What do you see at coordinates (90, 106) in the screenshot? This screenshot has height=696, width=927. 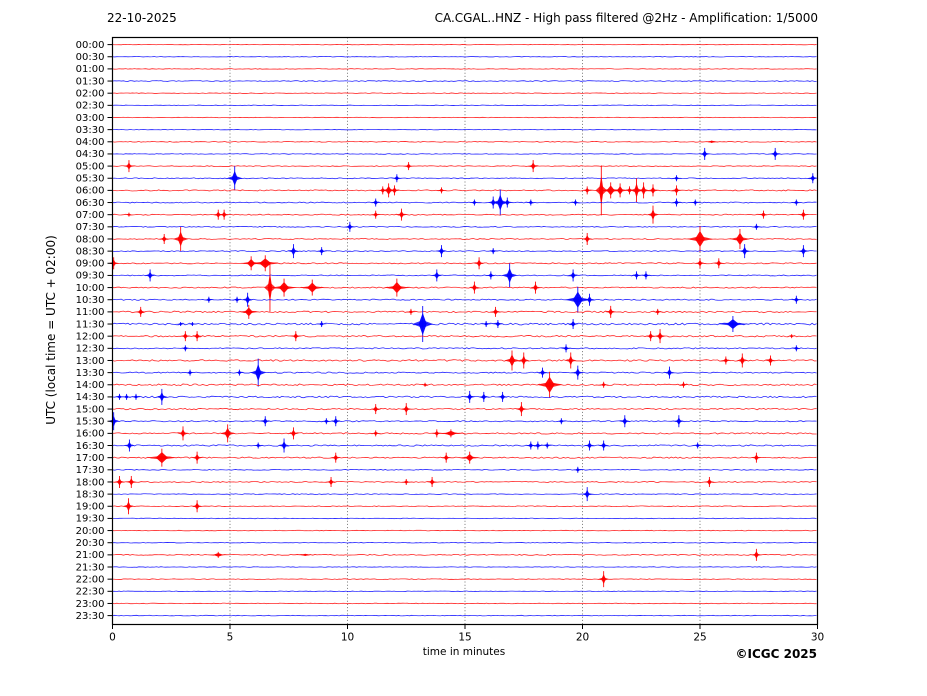 I see `svg-text: 02:30` at bounding box center [90, 106].